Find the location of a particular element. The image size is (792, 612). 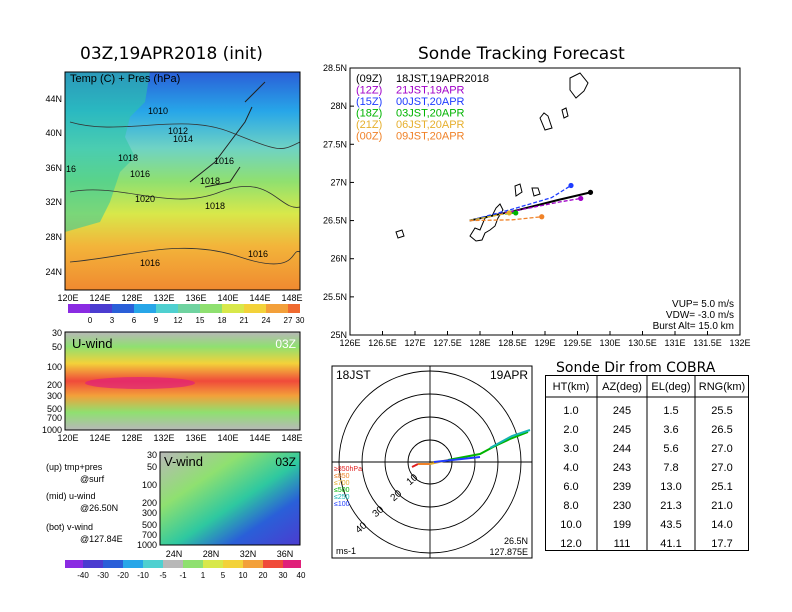

table-cell: 12.0 is located at coordinates (570, 544).